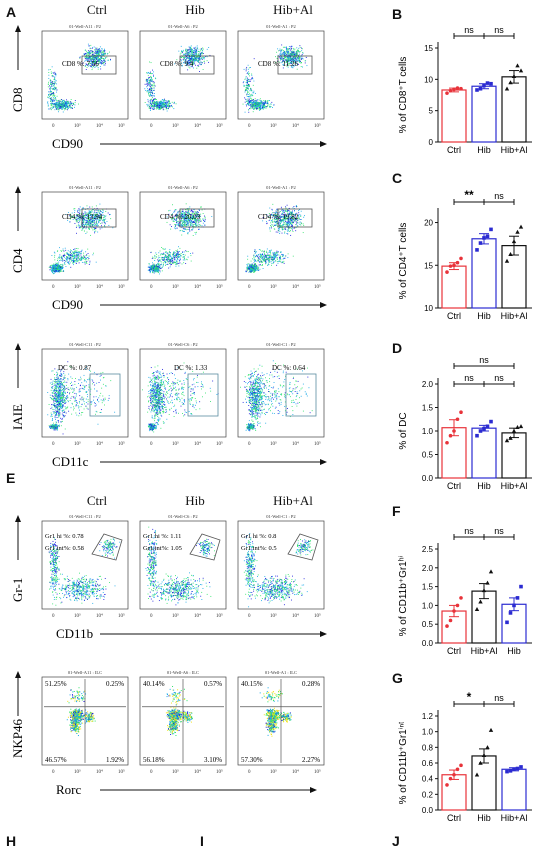 The width and height of the screenshot is (550, 853). I want to click on header-hib-mid: Hib, so click(195, 500).